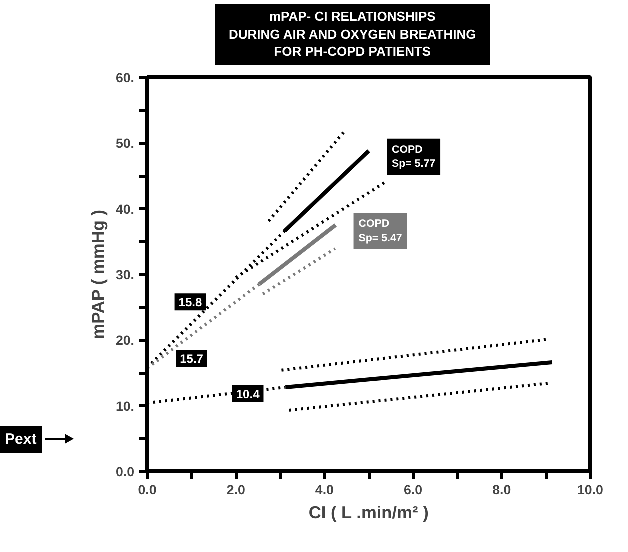  Describe the element at coordinates (125, 340) in the screenshot. I see `y-tick-label: 20.` at that location.